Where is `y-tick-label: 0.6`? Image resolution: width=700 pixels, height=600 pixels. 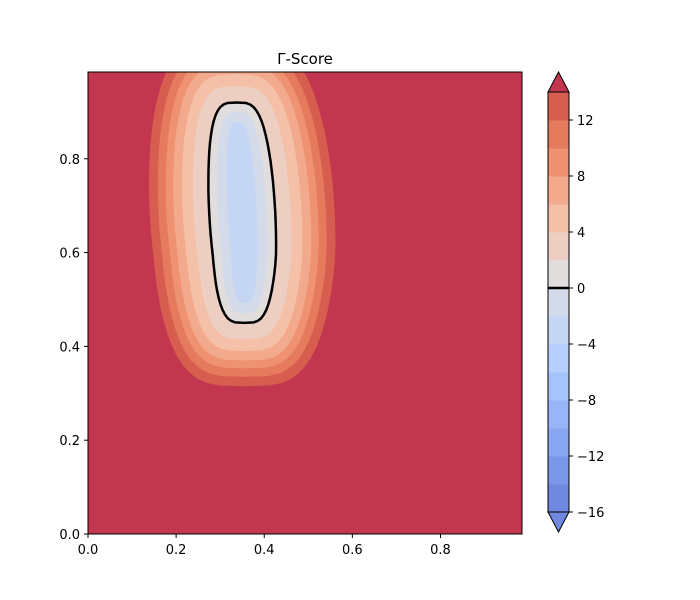
y-tick-label: 0.6 is located at coordinates (69, 254).